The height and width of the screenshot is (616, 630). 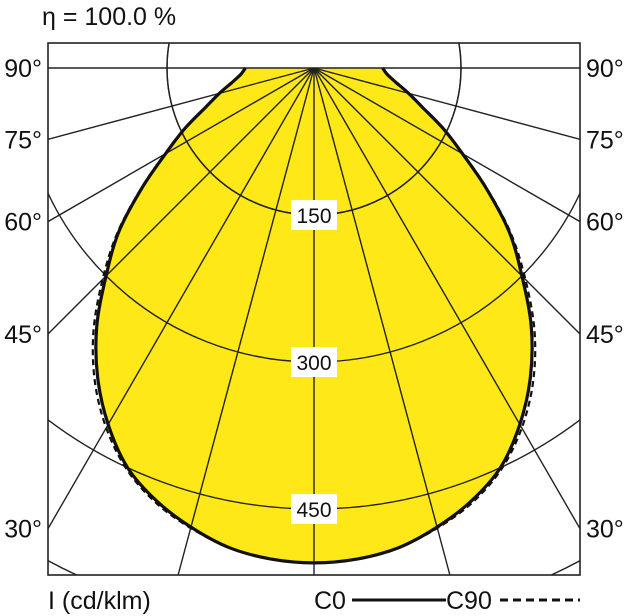 I want to click on ring-label-450: 450, so click(x=313, y=510).